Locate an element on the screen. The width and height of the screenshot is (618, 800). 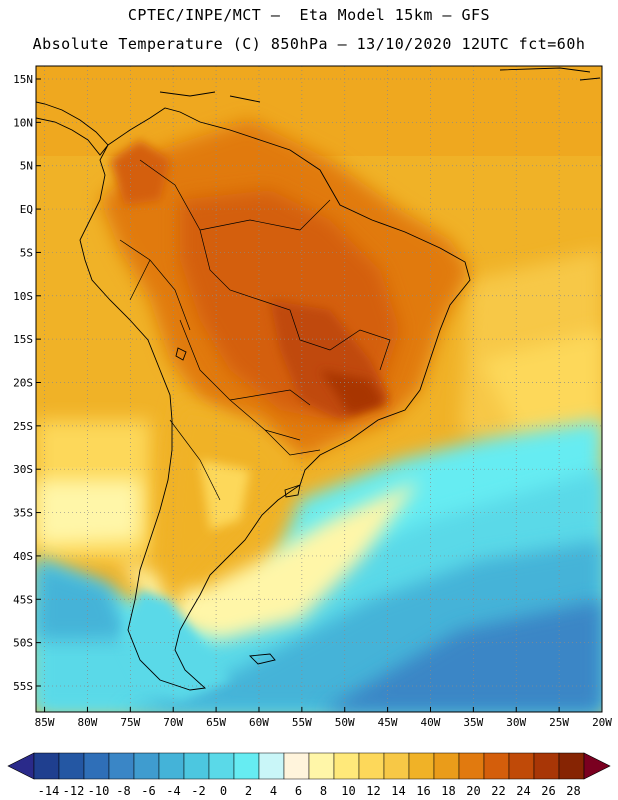
lon-label: 20W is located at coordinates (602, 722).